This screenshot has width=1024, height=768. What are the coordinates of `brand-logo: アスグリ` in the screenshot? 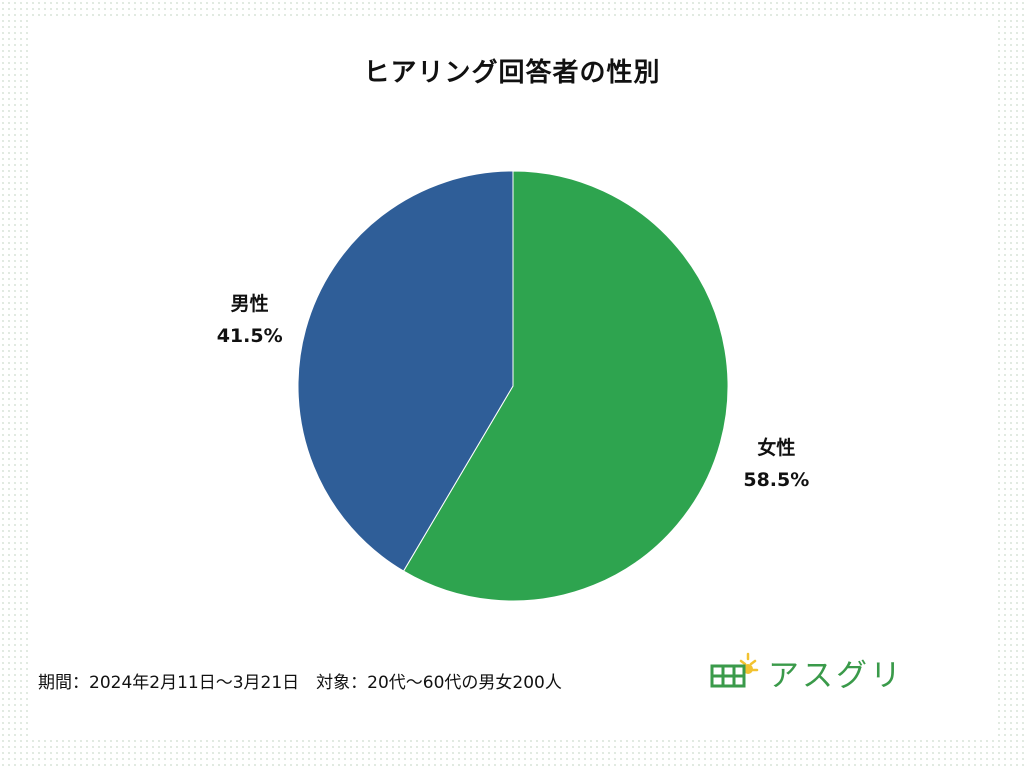 It's located at (806, 672).